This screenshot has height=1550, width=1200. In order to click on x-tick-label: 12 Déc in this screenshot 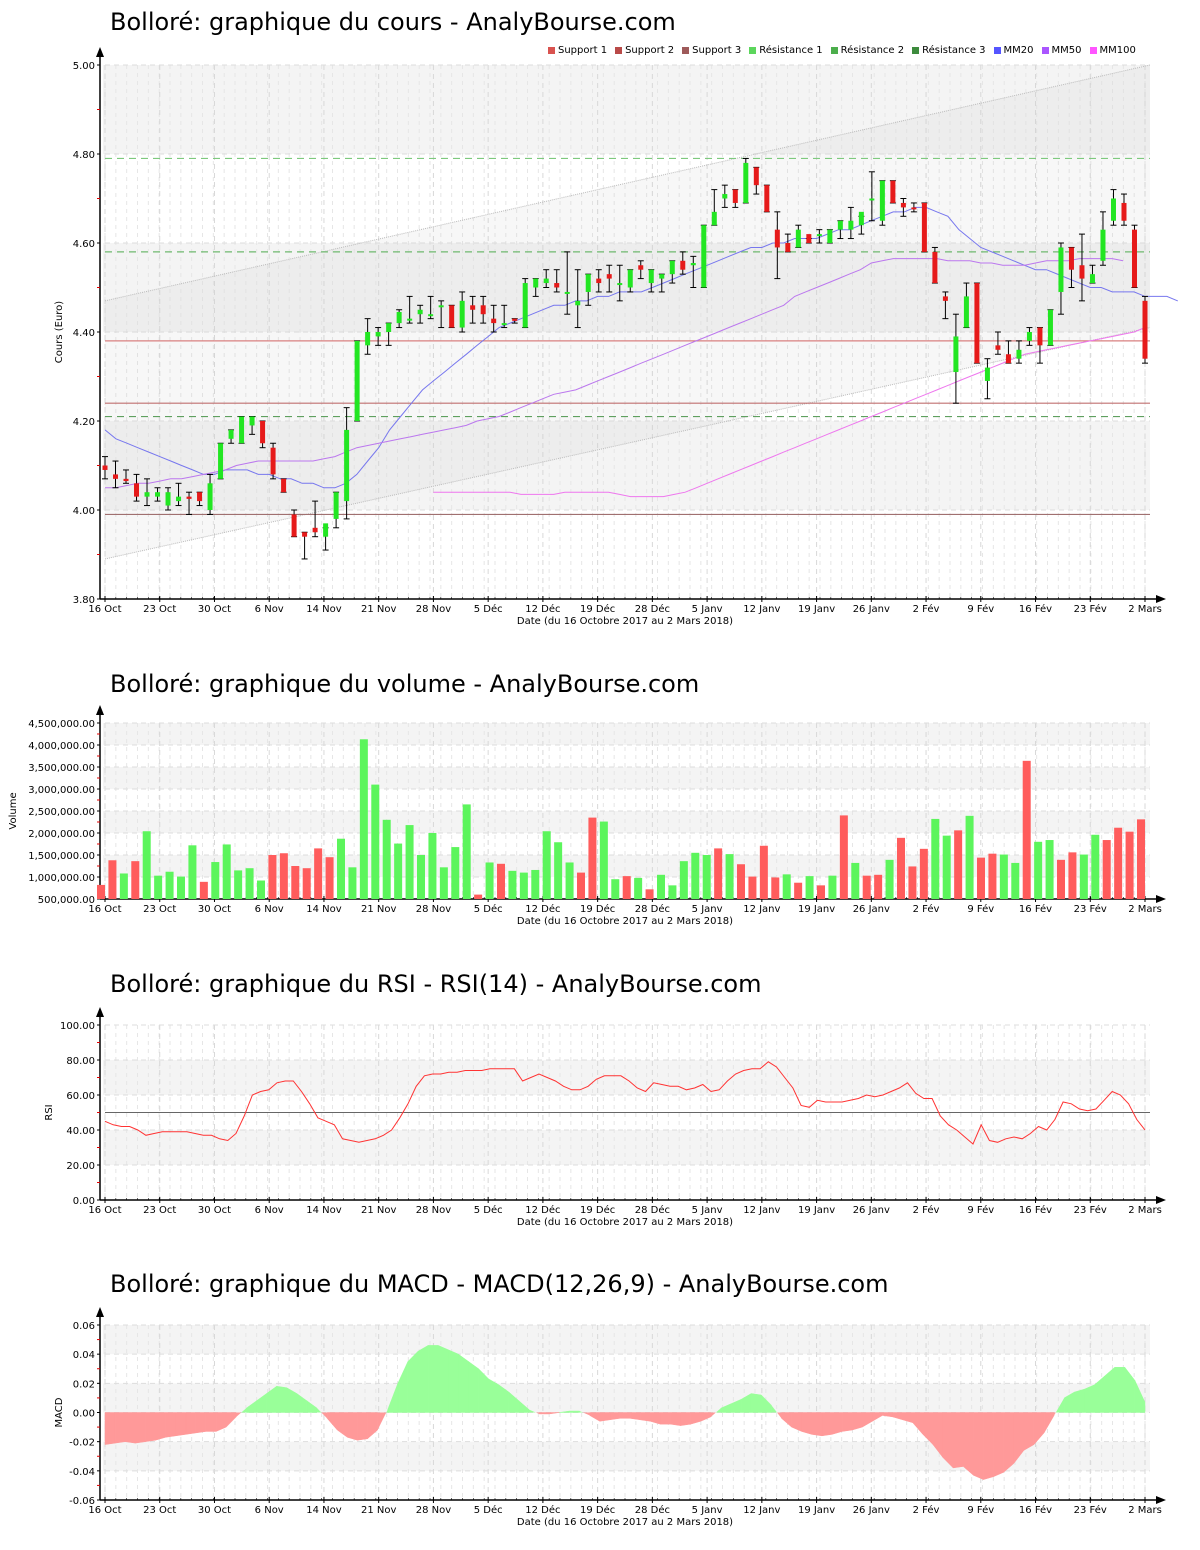, I will do `click(542, 1510)`.